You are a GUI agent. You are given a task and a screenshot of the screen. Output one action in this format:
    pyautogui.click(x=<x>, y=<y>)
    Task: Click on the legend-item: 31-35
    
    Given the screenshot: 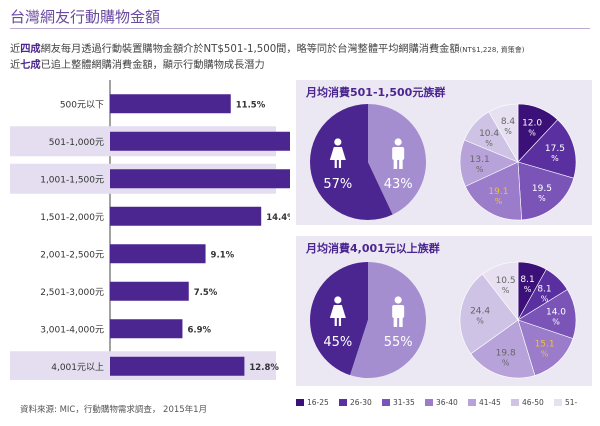 What is the action you would take?
    pyautogui.click(x=398, y=402)
    